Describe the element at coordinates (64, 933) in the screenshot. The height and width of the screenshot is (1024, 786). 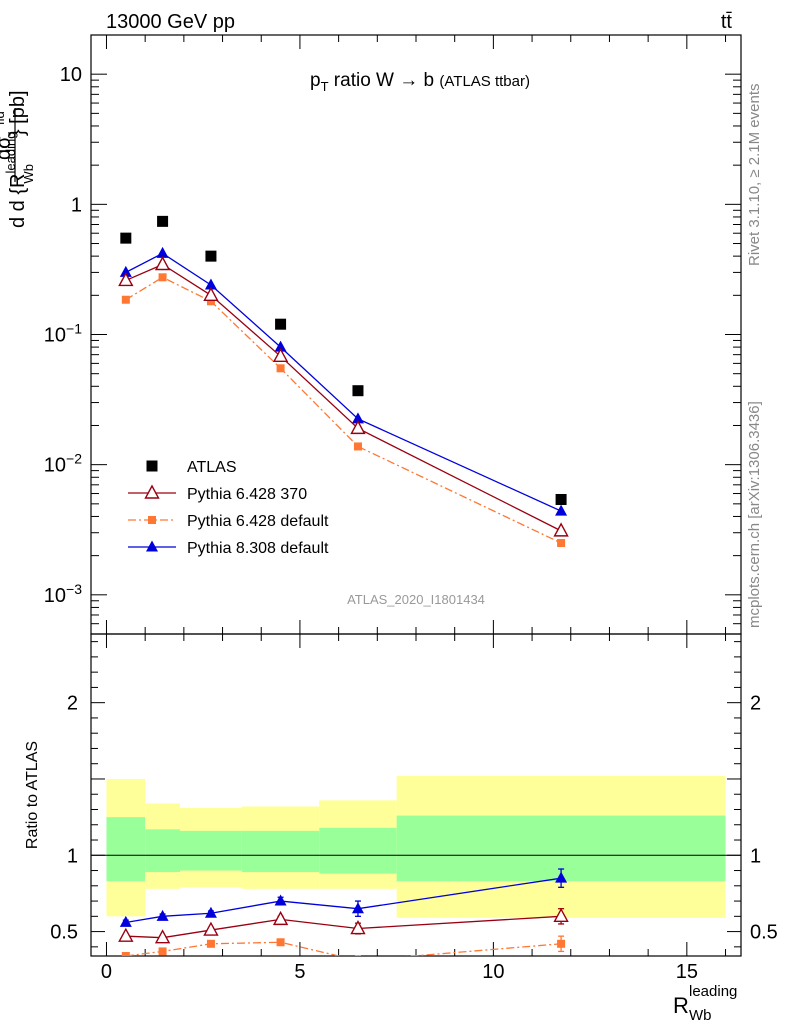
I see `ratio-y-tick-label-left: 0.5` at that location.